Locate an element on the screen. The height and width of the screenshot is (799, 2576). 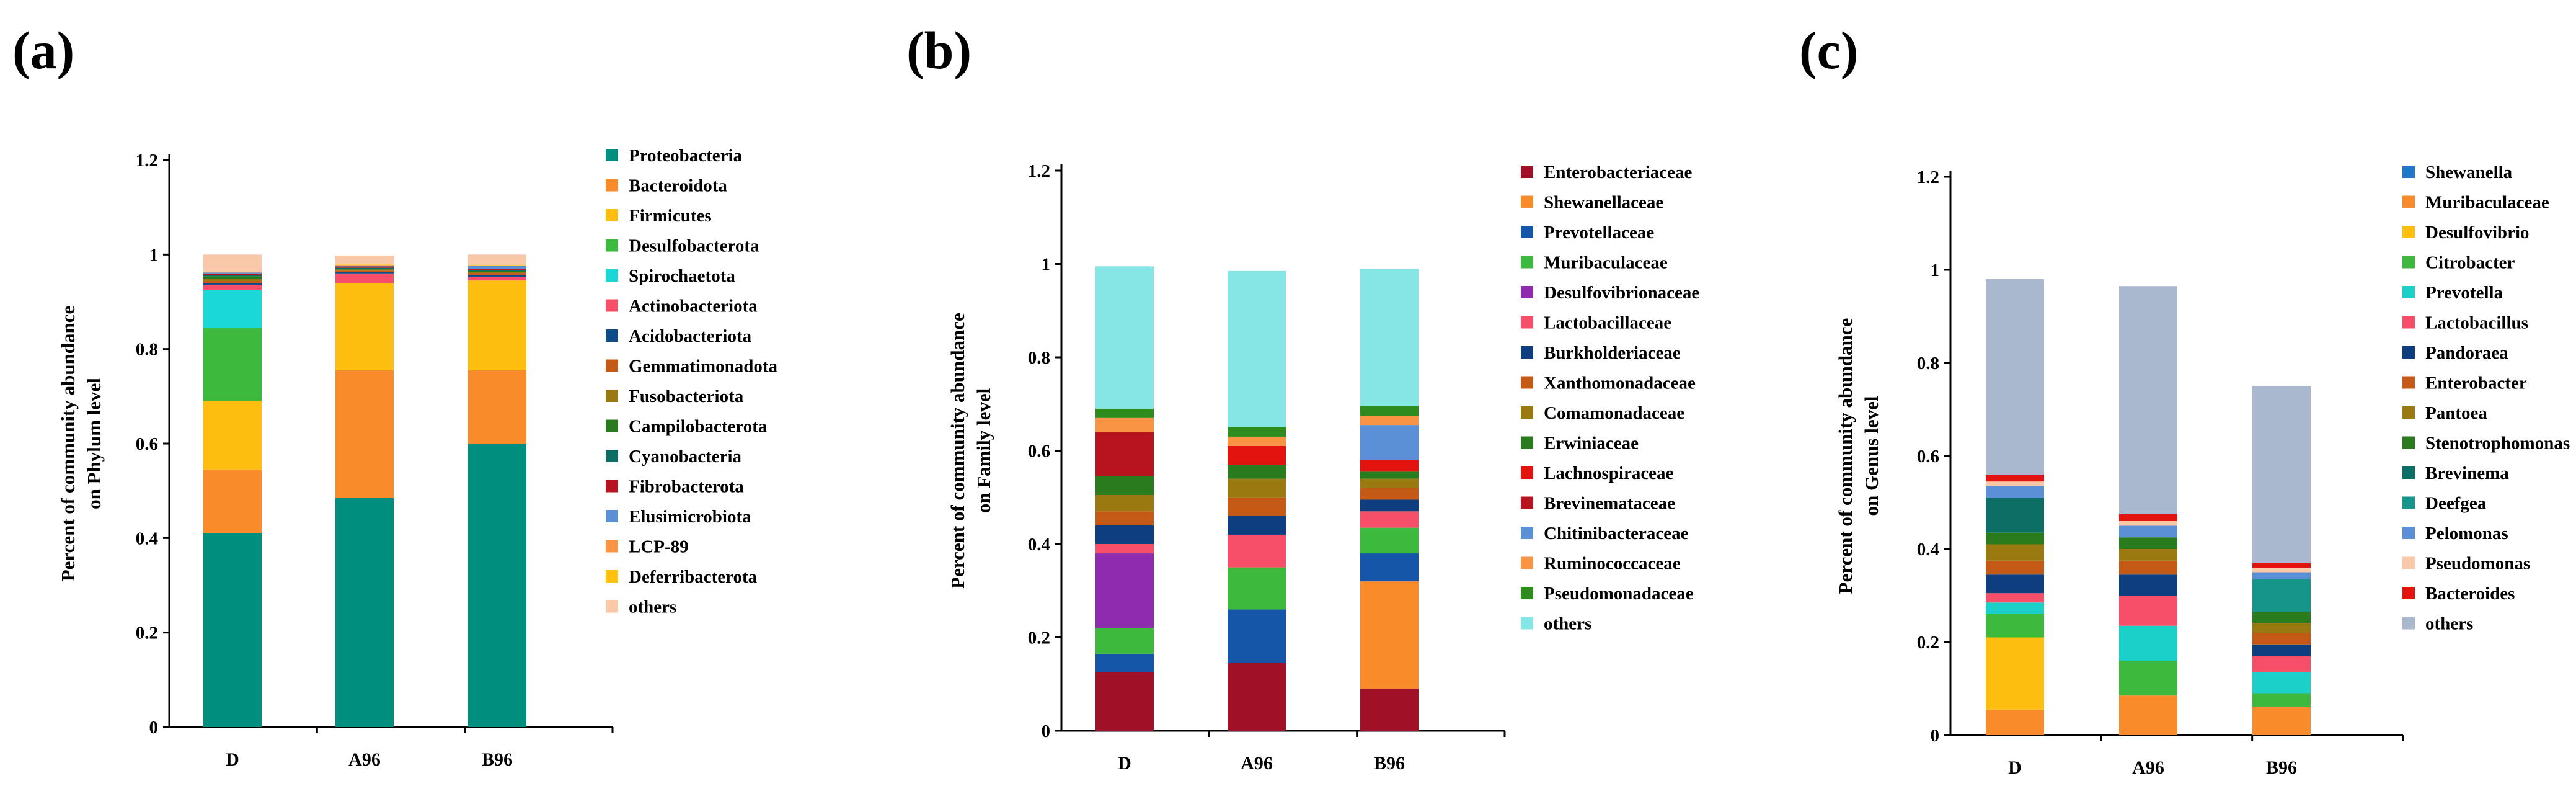
legend-label: Prevotella is located at coordinates (2464, 293).